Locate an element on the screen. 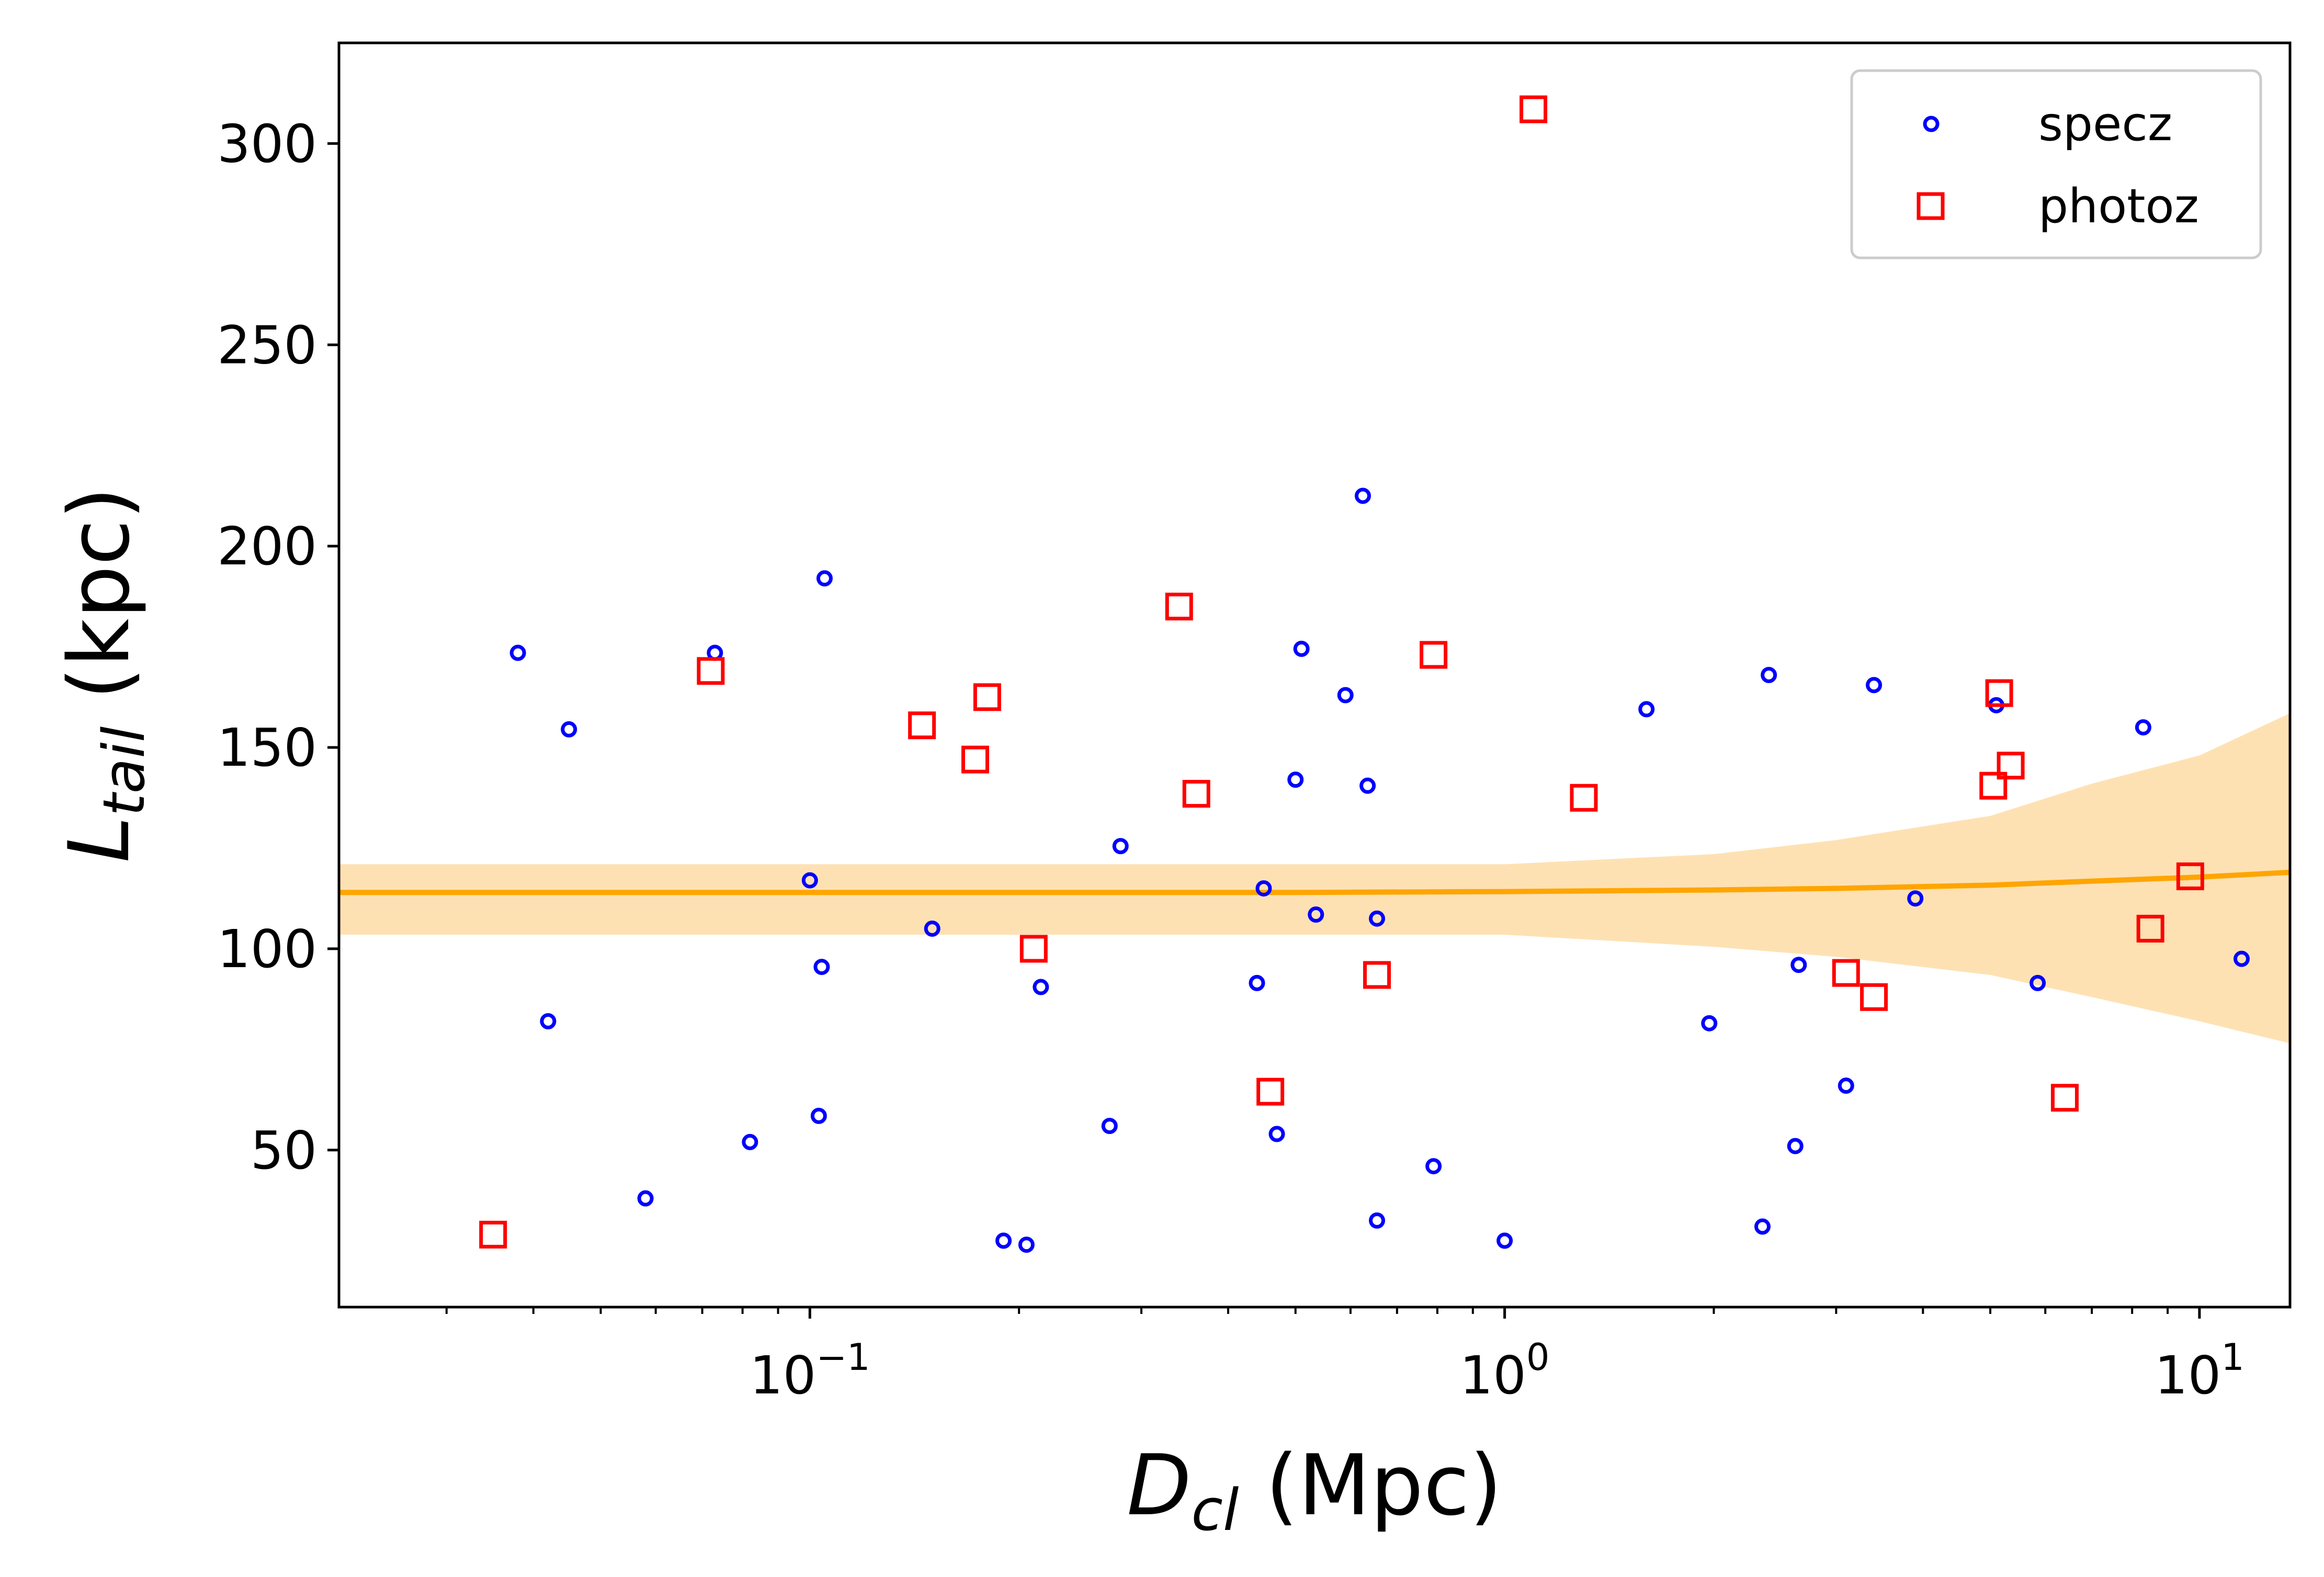  x-axis-label: Dcl (Mpc) is located at coordinates (1314, 1490).